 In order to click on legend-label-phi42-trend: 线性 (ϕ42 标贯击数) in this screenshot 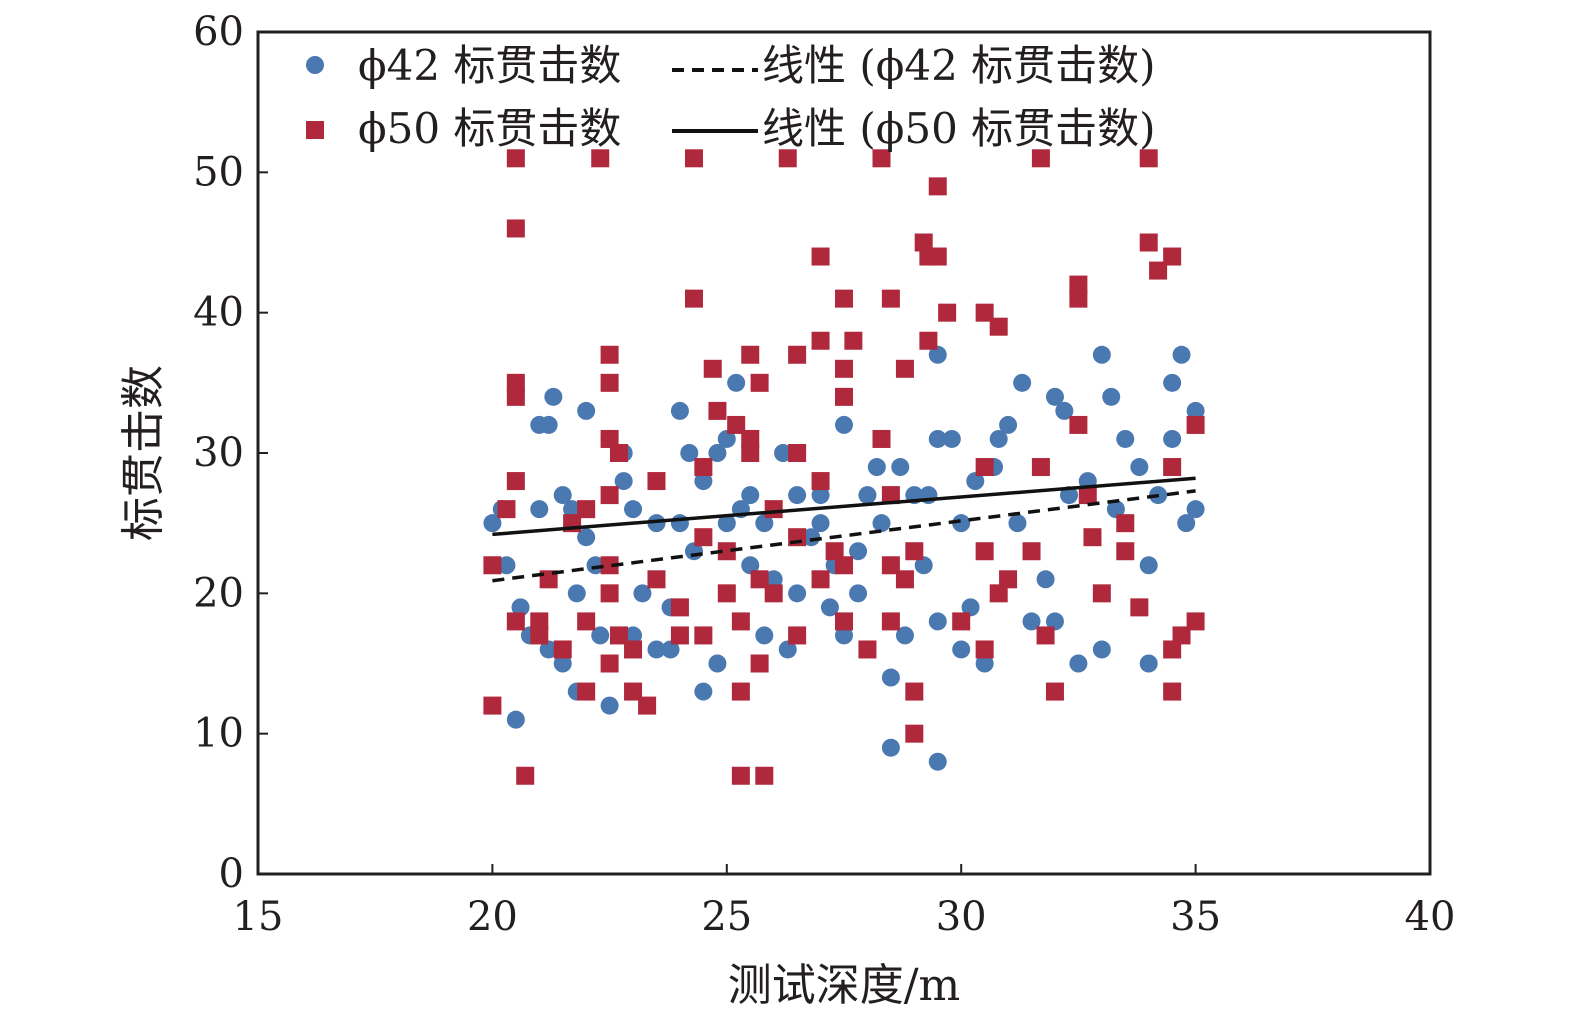, I will do `click(959, 65)`.